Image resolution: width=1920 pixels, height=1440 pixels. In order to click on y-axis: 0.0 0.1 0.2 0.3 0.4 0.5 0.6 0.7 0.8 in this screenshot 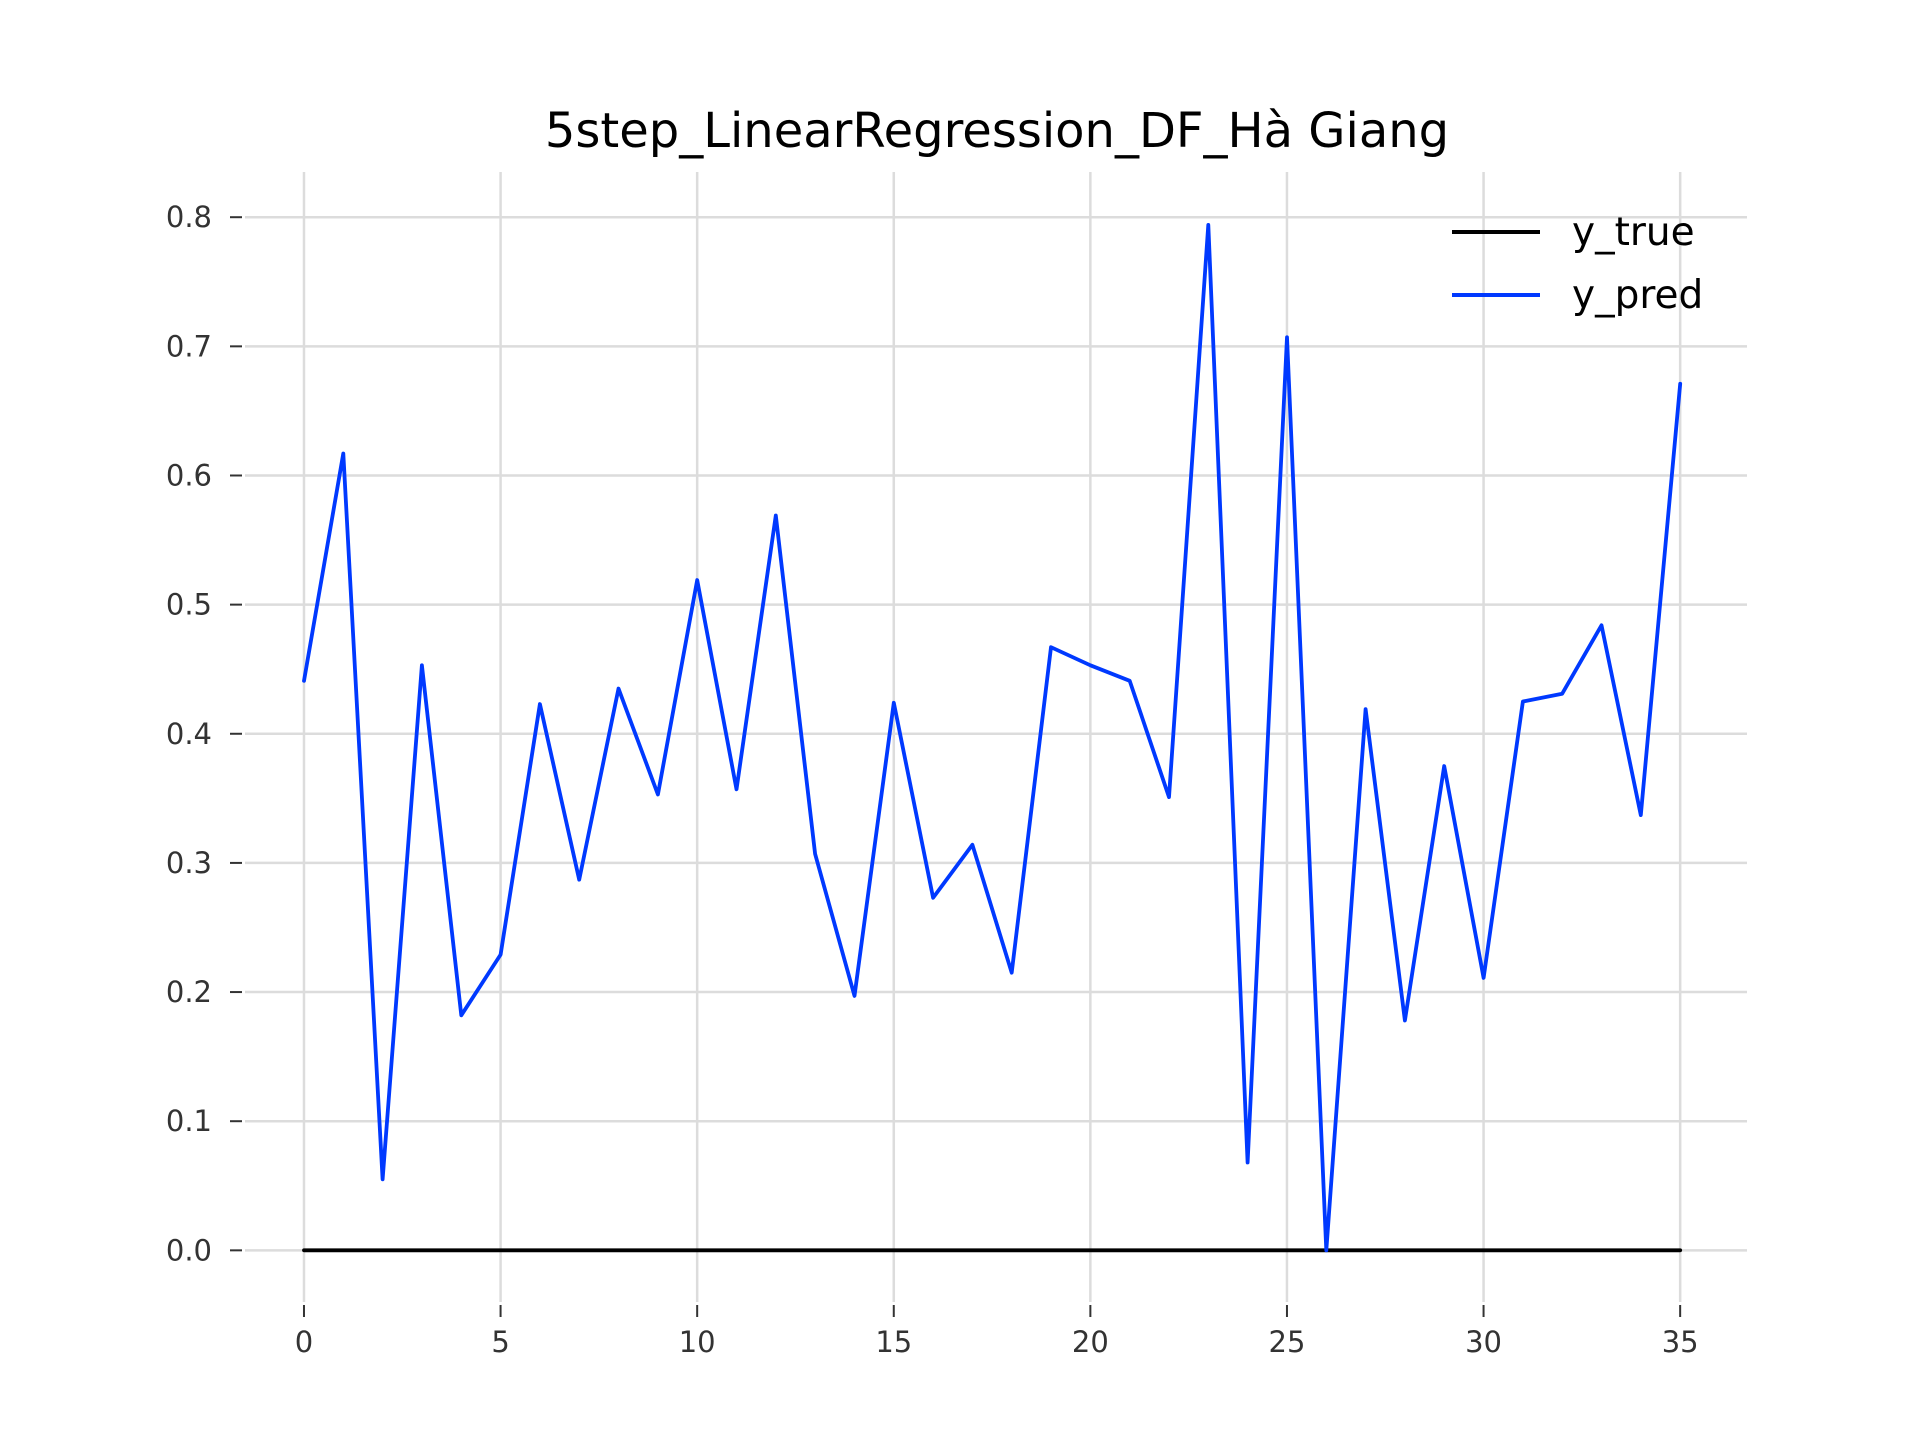, I will do `click(204, 733)`.